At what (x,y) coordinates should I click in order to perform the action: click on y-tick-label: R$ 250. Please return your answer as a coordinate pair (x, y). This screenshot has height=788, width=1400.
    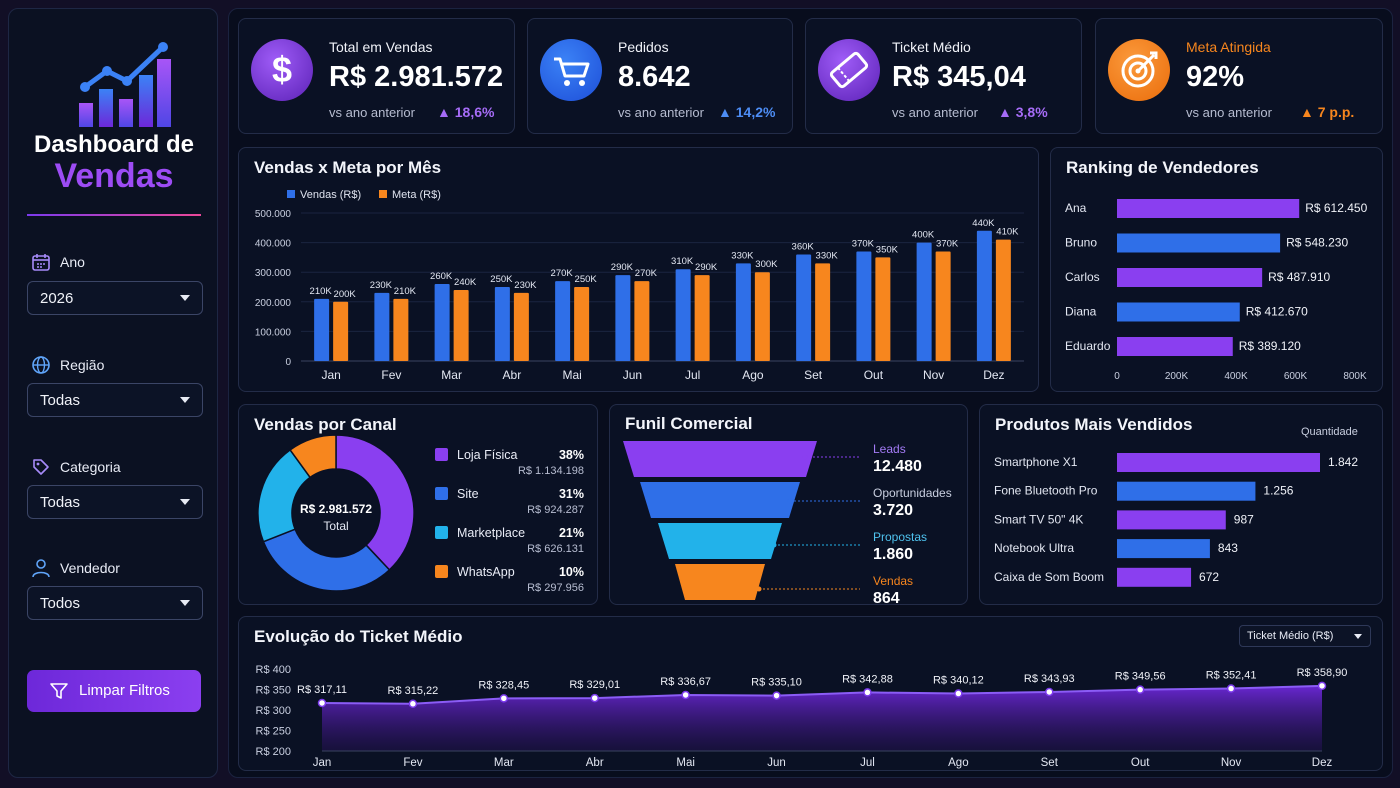
    Looking at the image, I should click on (273, 732).